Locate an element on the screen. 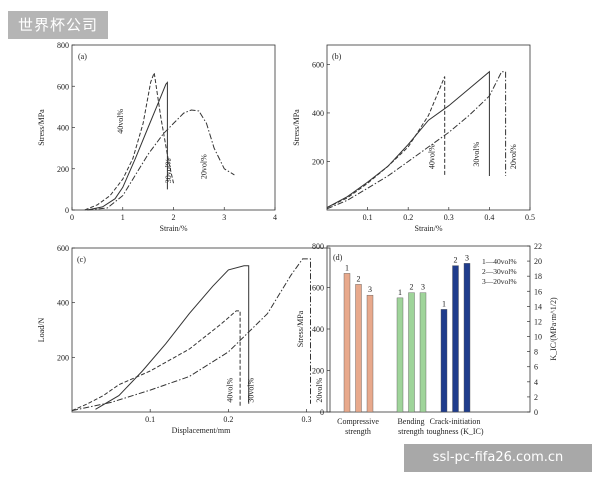  category-label: toughness (K_IC) is located at coordinates (454, 431).